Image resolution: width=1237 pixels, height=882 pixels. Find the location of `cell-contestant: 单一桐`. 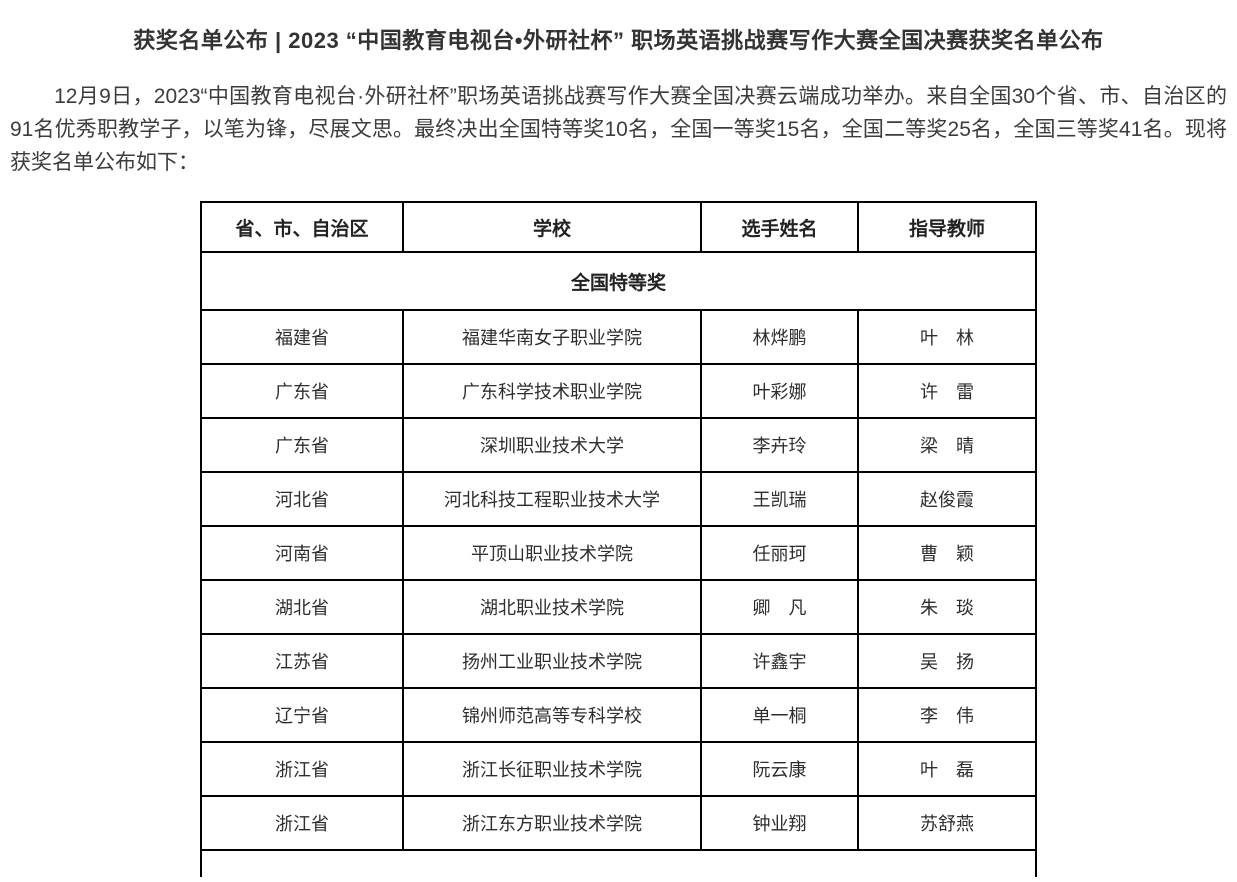

cell-contestant: 单一桐 is located at coordinates (779, 715).